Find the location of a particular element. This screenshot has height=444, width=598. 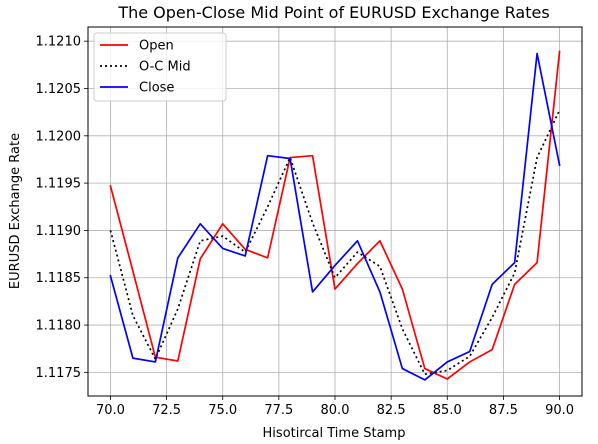

y-tick-label: 1.1195 is located at coordinates (59, 184).